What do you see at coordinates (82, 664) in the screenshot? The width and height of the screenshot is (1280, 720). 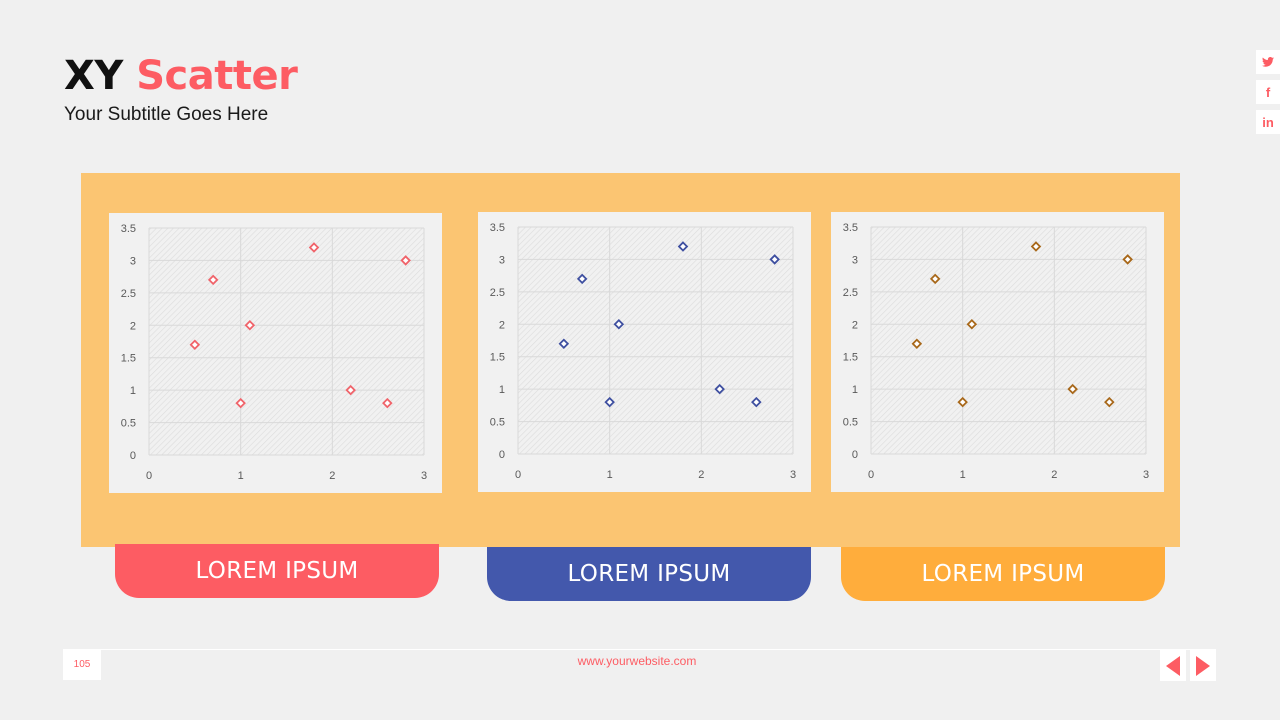 I see `page-number: 105` at bounding box center [82, 664].